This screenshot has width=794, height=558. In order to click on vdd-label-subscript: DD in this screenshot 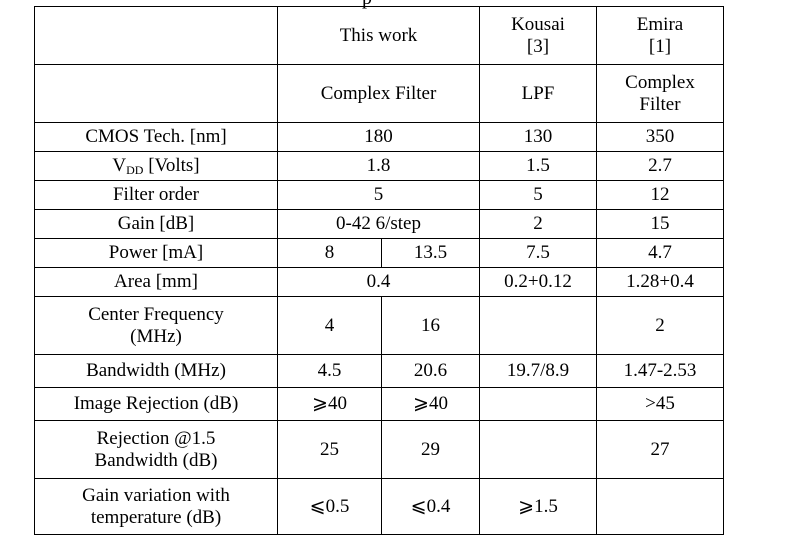, I will do `click(135, 170)`.